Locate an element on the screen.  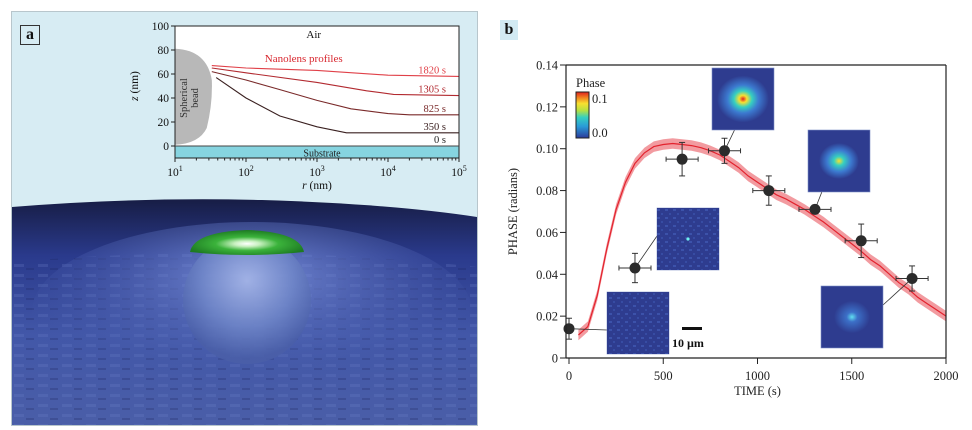
y-tick-label: 0.14 is located at coordinates (547, 66).